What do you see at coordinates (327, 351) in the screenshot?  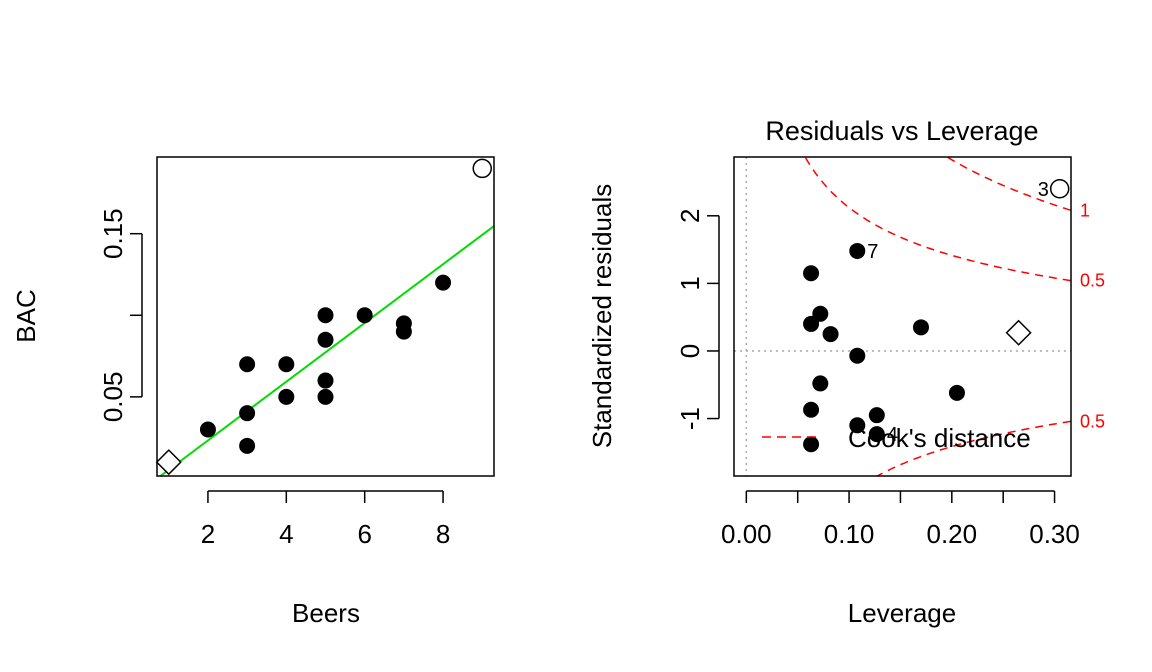 I see `regression-line` at bounding box center [327, 351].